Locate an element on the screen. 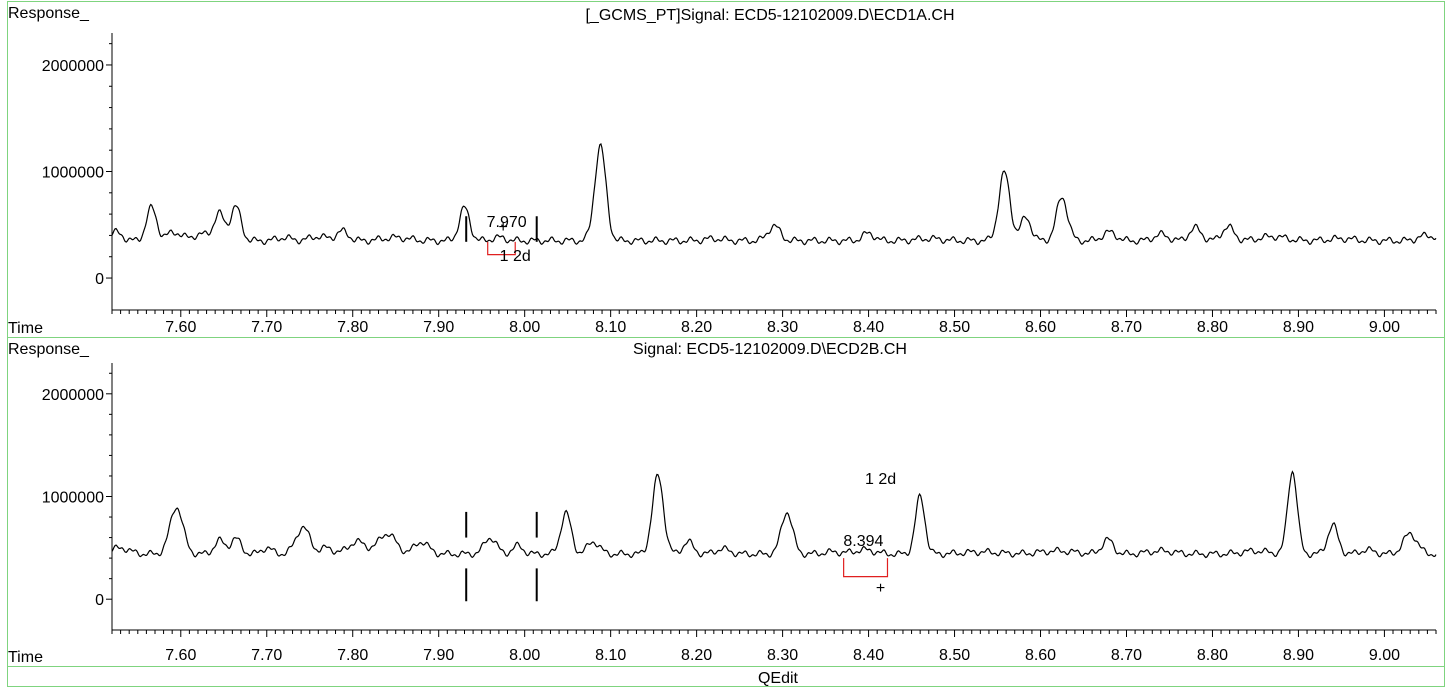 The width and height of the screenshot is (1452, 688). peak-annotation: 8.394 is located at coordinates (863, 541).